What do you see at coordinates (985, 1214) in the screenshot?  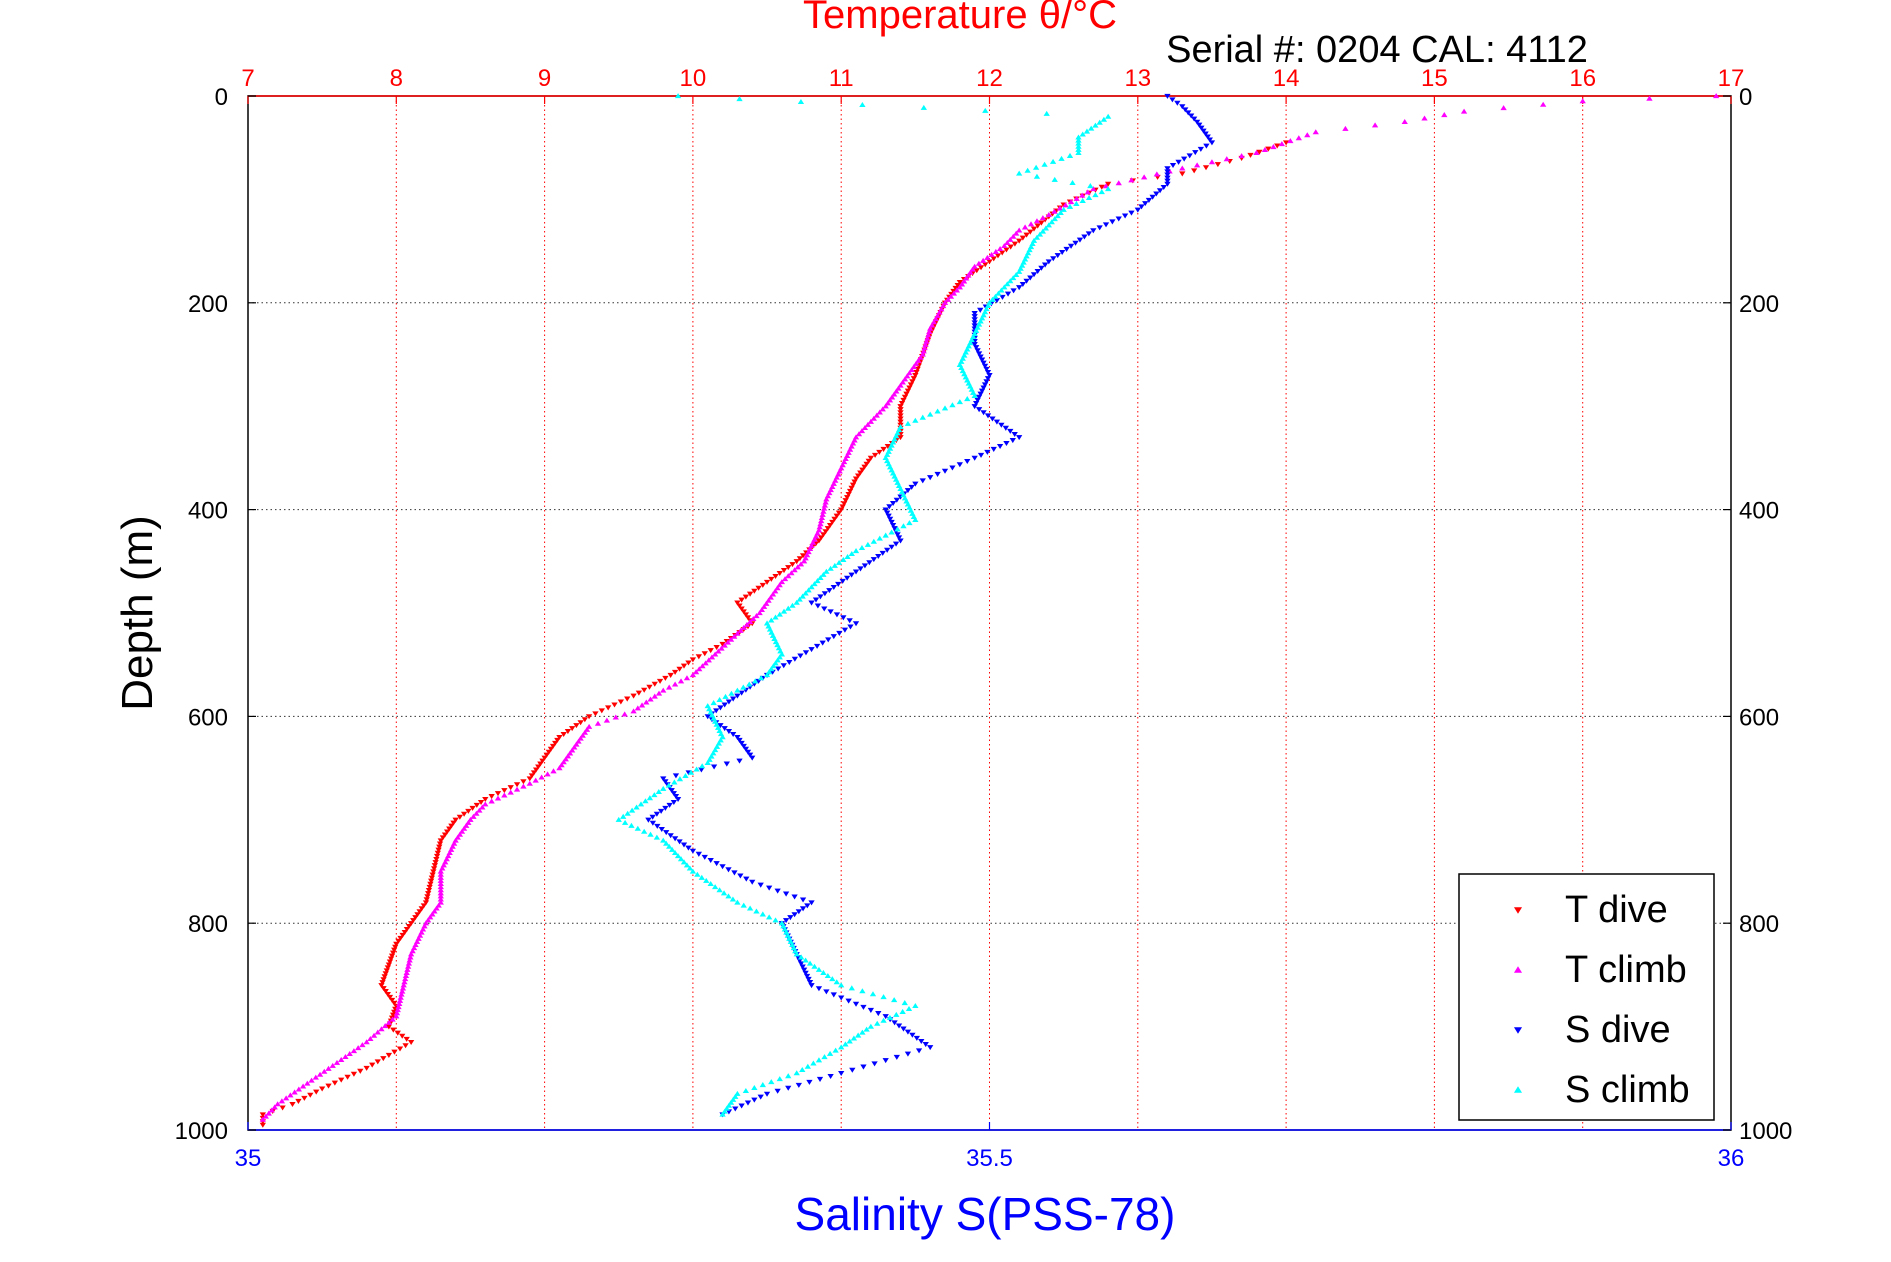 I see `x-axis-title-salinity: Salinity S(PSS-78)` at bounding box center [985, 1214].